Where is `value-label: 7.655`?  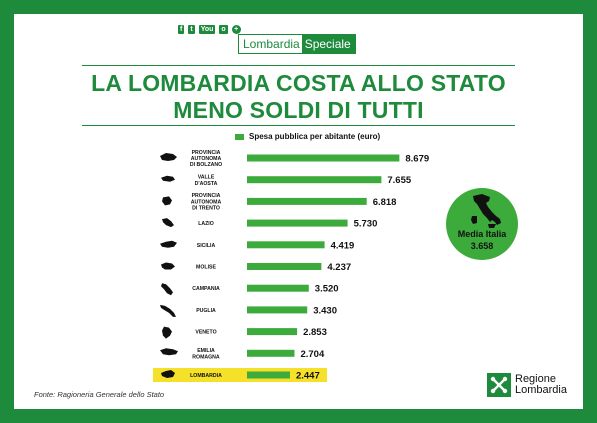 value-label: 7.655 is located at coordinates (399, 180).